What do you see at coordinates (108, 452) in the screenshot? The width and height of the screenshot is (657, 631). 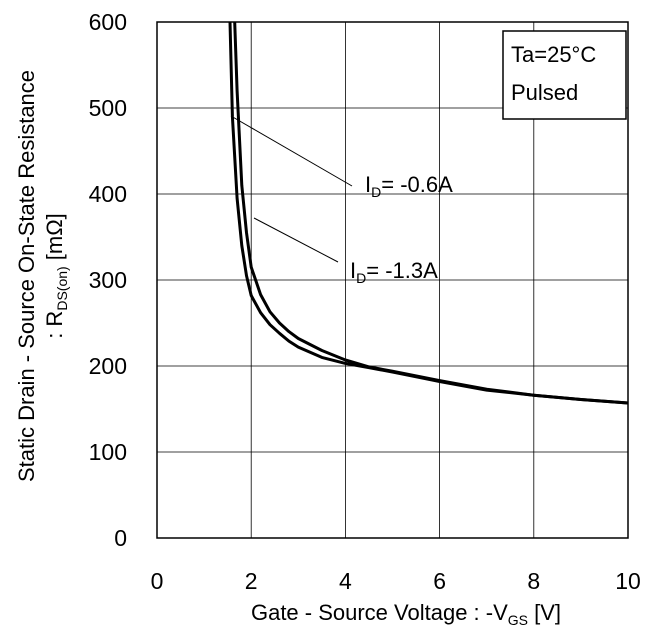 I see `y-tick-label: 100` at bounding box center [108, 452].